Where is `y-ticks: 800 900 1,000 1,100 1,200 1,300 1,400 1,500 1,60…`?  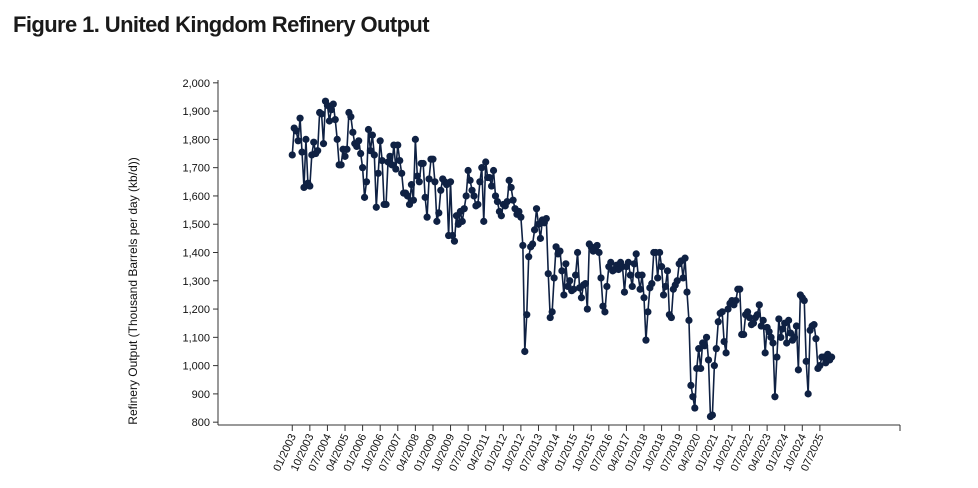
y-ticks: 800 900 1,000 1,100 1,200 1,300 1,400 1,500 1,60… is located at coordinates (200, 253).